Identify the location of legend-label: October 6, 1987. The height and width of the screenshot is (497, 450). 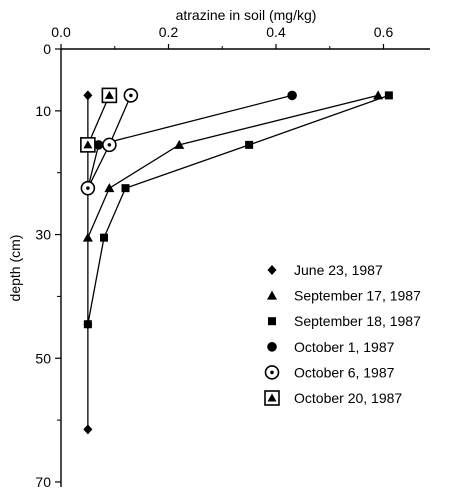
(344, 372).